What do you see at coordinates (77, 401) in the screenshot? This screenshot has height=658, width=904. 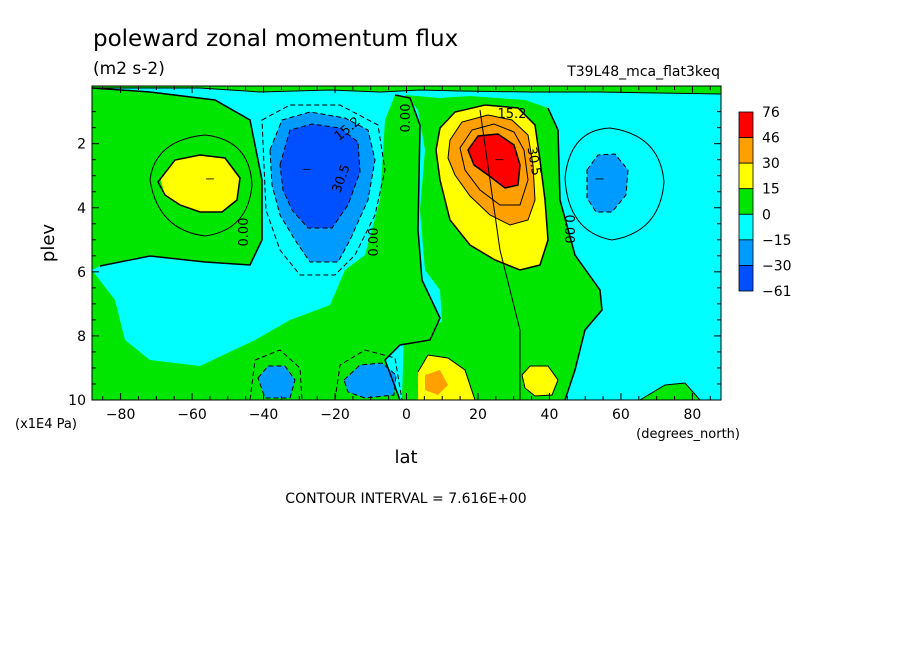 I see `y-tick-label: 10` at bounding box center [77, 401].